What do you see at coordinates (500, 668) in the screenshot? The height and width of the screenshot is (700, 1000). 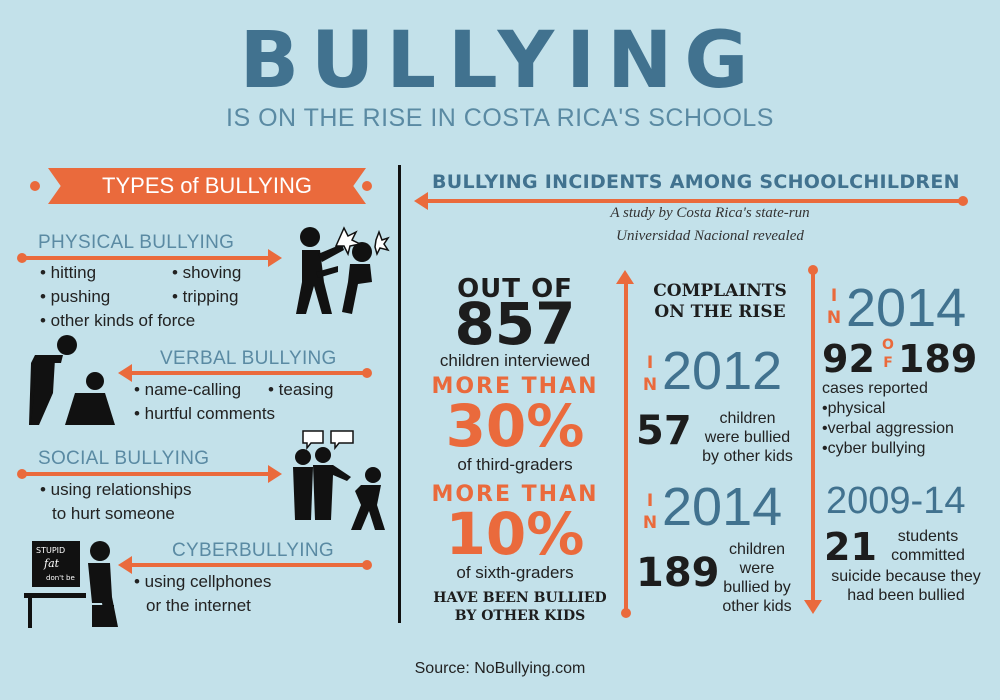 I see `source-credit: Source: NoBullying.com` at bounding box center [500, 668].